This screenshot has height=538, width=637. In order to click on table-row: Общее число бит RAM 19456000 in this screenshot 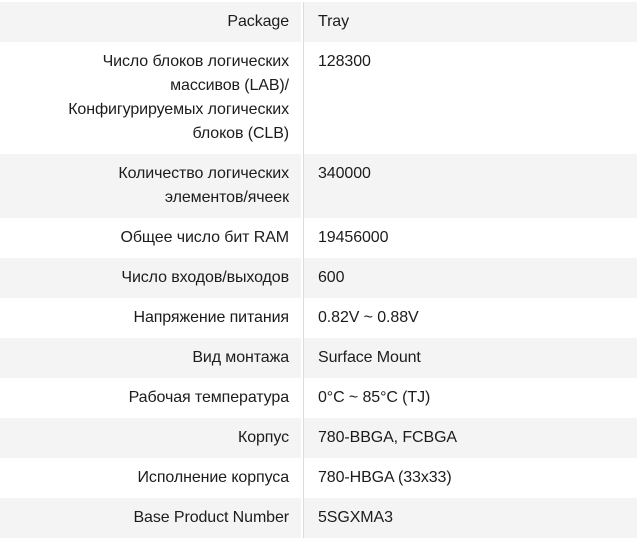, I will do `click(318, 238)`.